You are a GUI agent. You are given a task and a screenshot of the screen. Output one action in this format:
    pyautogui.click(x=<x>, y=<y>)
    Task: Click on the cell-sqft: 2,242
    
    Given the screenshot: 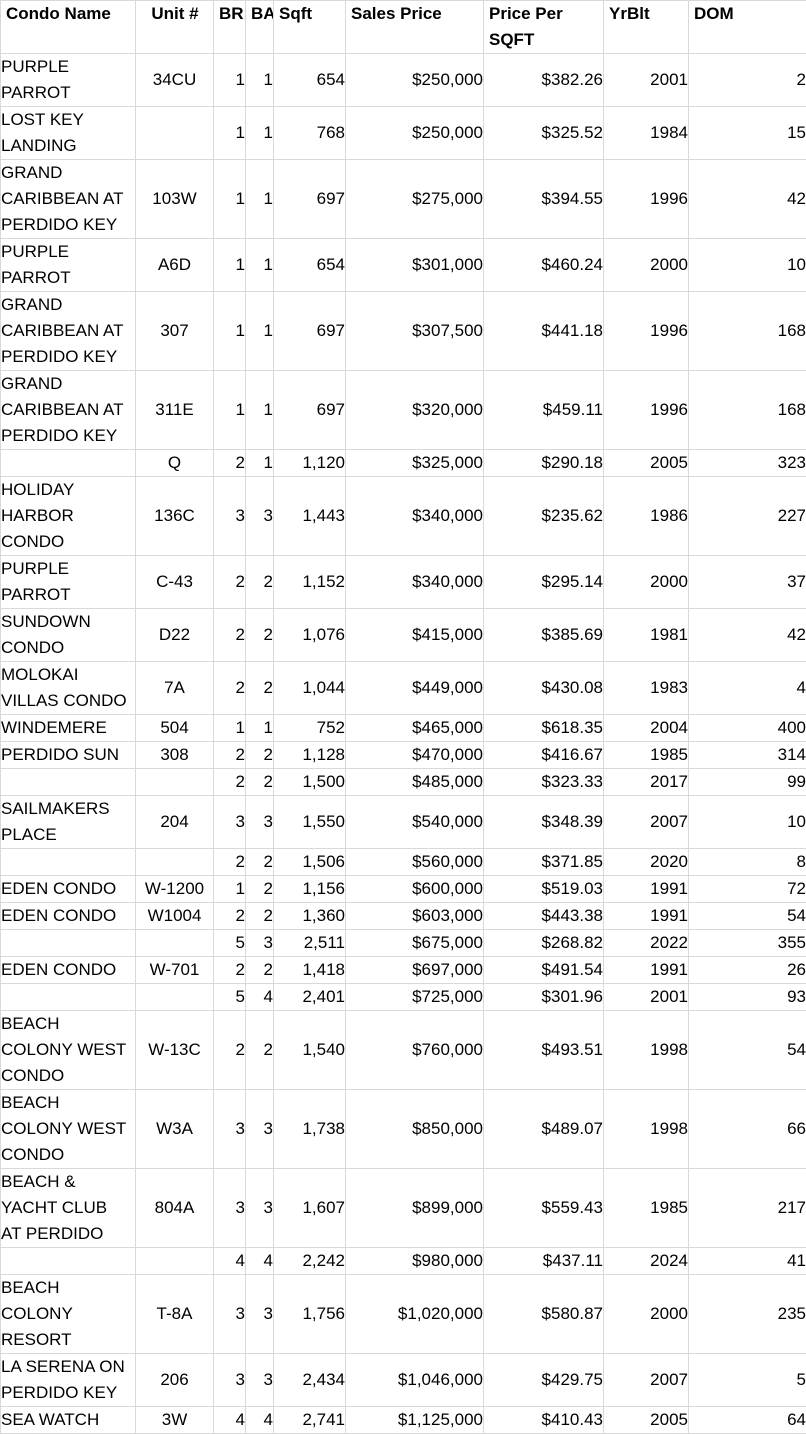 What is the action you would take?
    pyautogui.click(x=310, y=1261)
    